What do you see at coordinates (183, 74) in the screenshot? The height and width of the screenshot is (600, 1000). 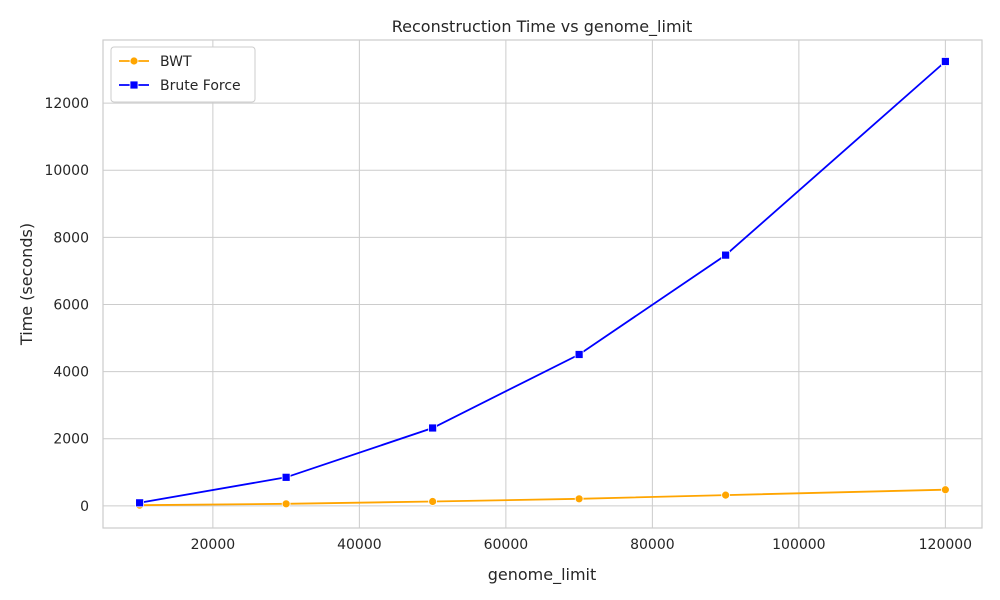 I see `legend: BWT Brute Force` at bounding box center [183, 74].